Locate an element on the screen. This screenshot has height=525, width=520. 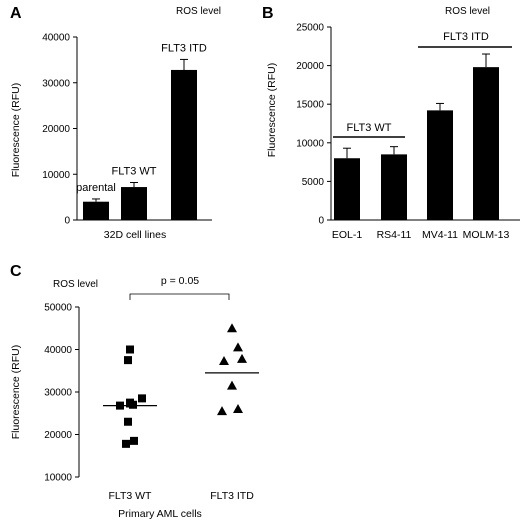
panel-c-xlabel: Primary AML cells is located at coordinates (160, 514).